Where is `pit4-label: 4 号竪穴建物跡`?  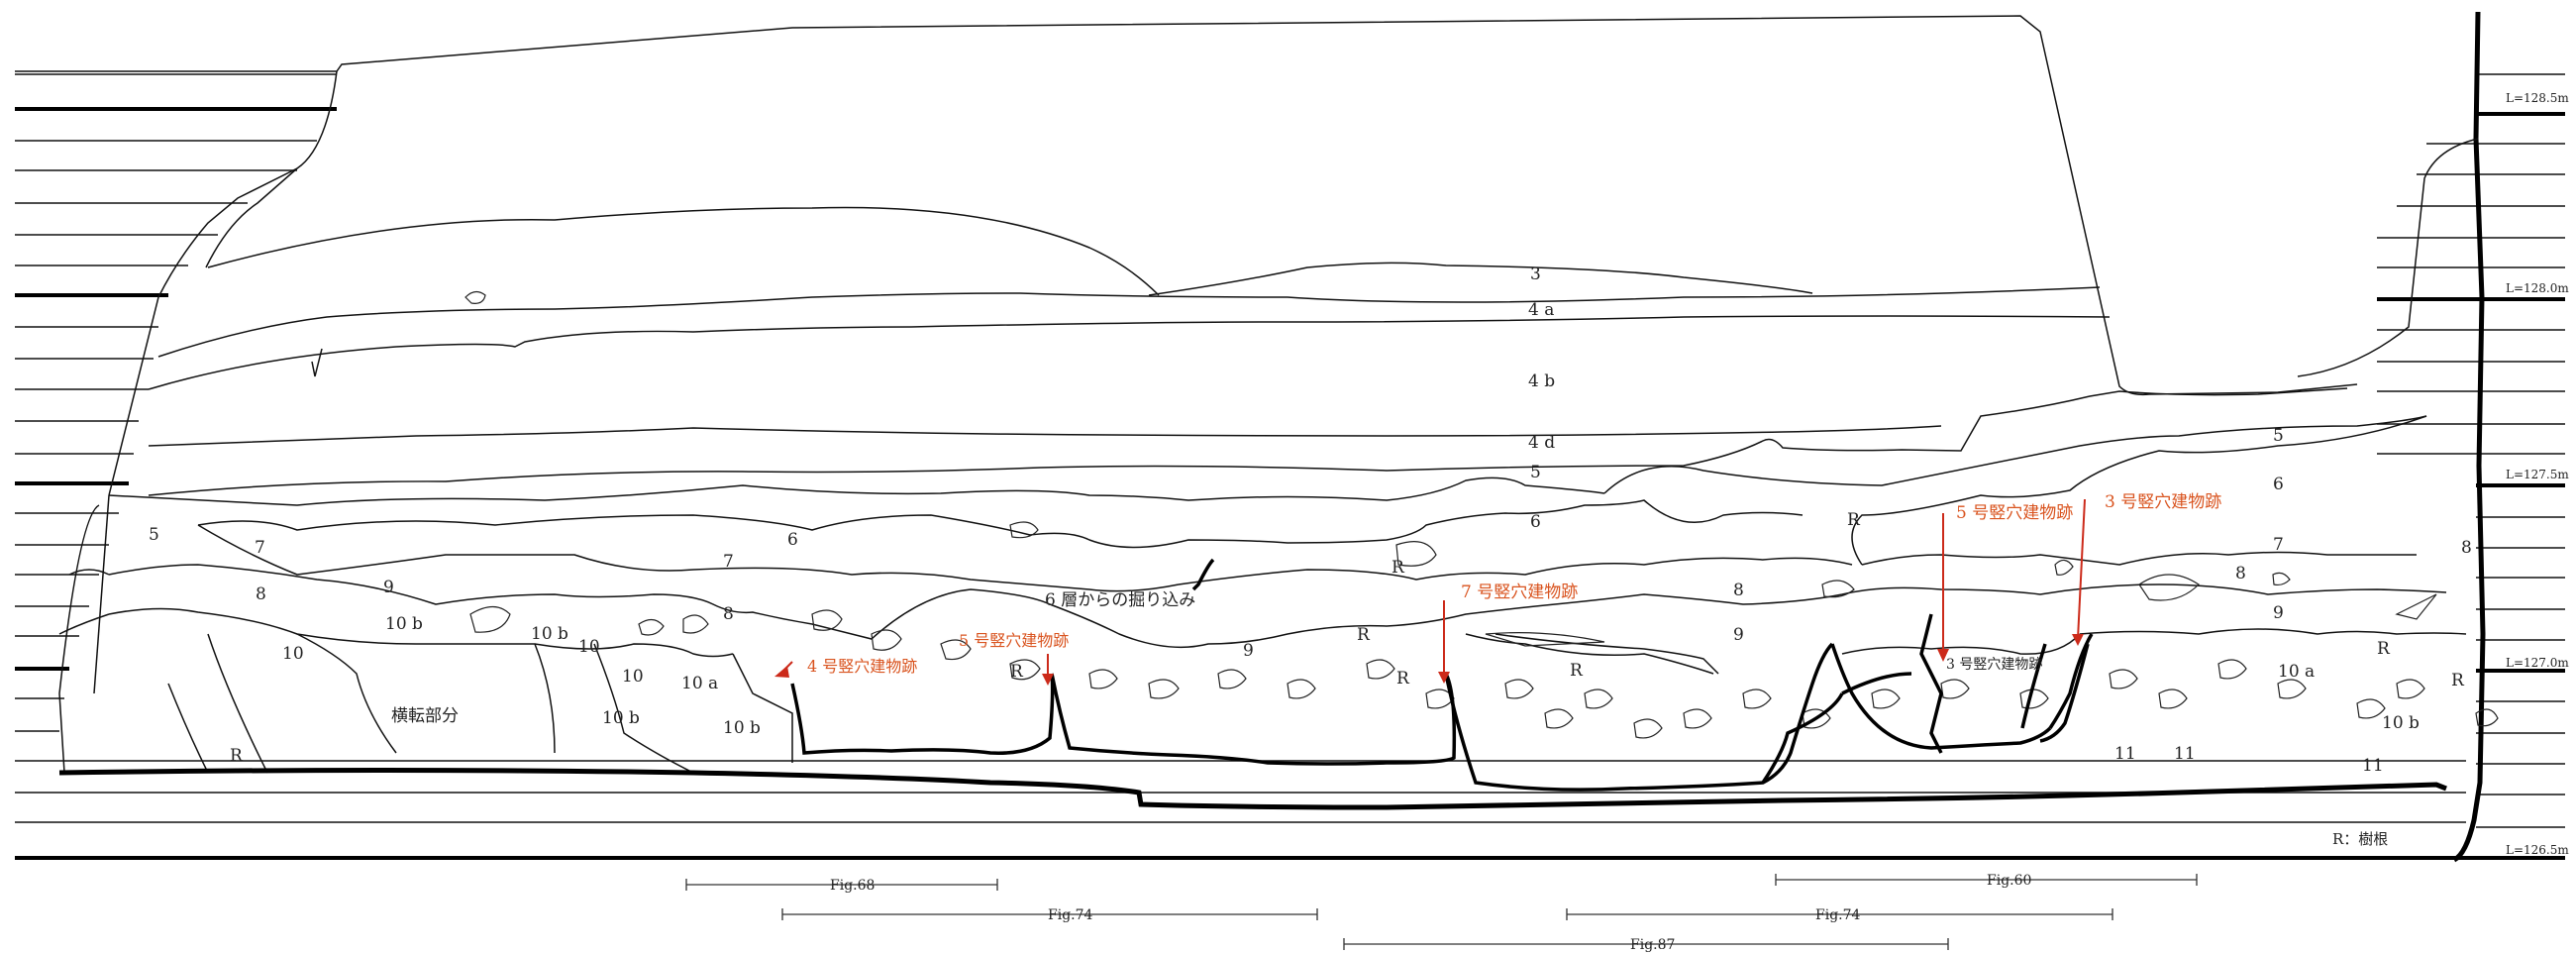 pit4-label: 4 号竪穴建物跡 is located at coordinates (862, 667).